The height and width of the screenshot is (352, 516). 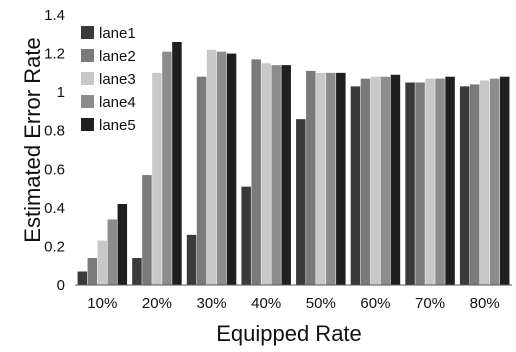 I want to click on x-axis-title: Equipped Rate, so click(x=289, y=333).